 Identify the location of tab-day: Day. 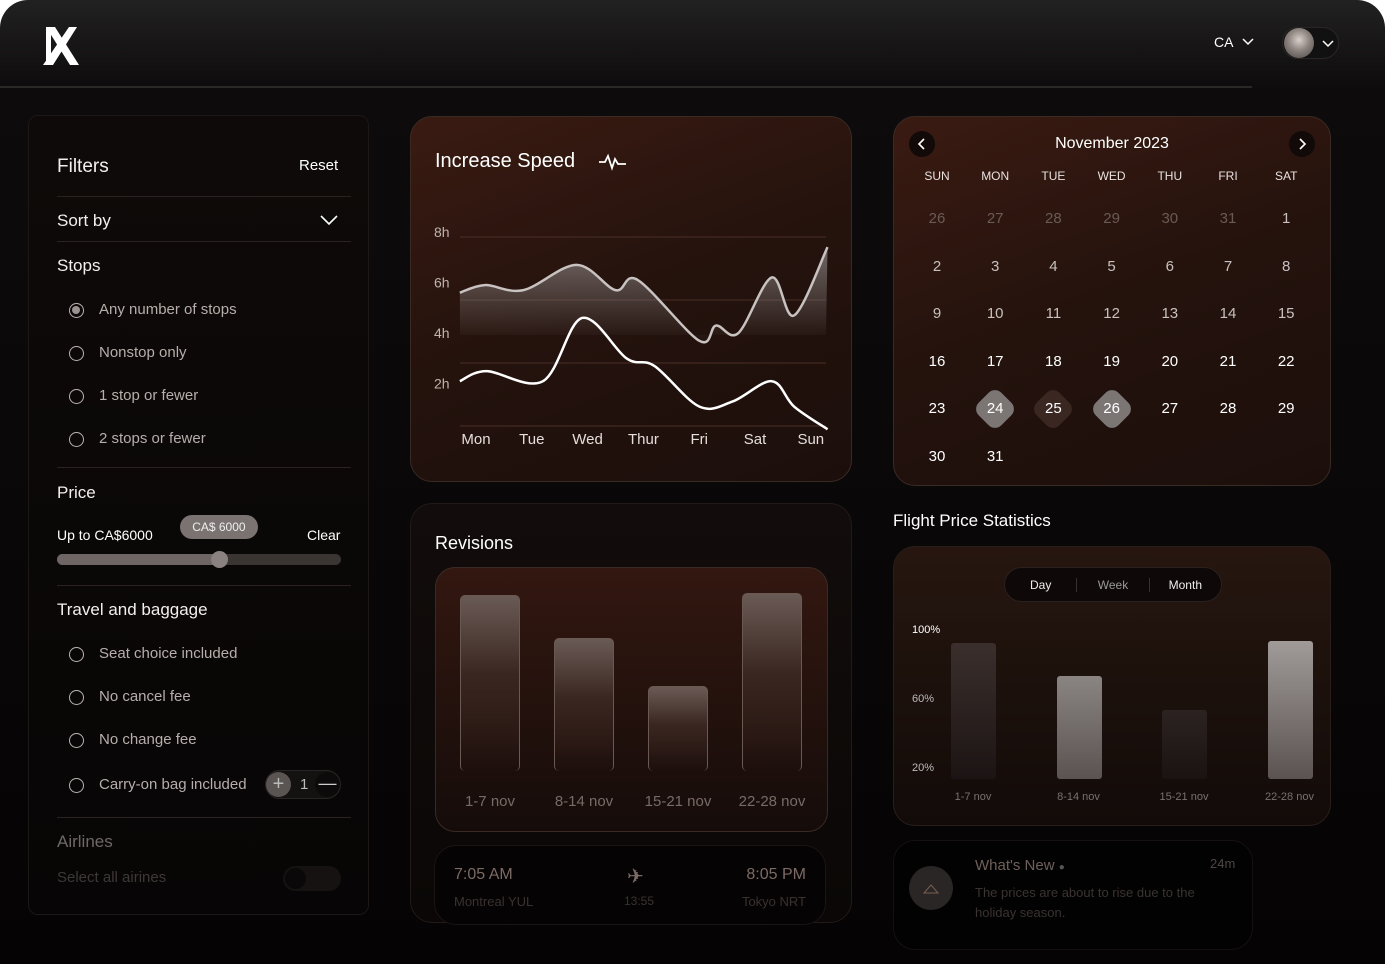
(1040, 584).